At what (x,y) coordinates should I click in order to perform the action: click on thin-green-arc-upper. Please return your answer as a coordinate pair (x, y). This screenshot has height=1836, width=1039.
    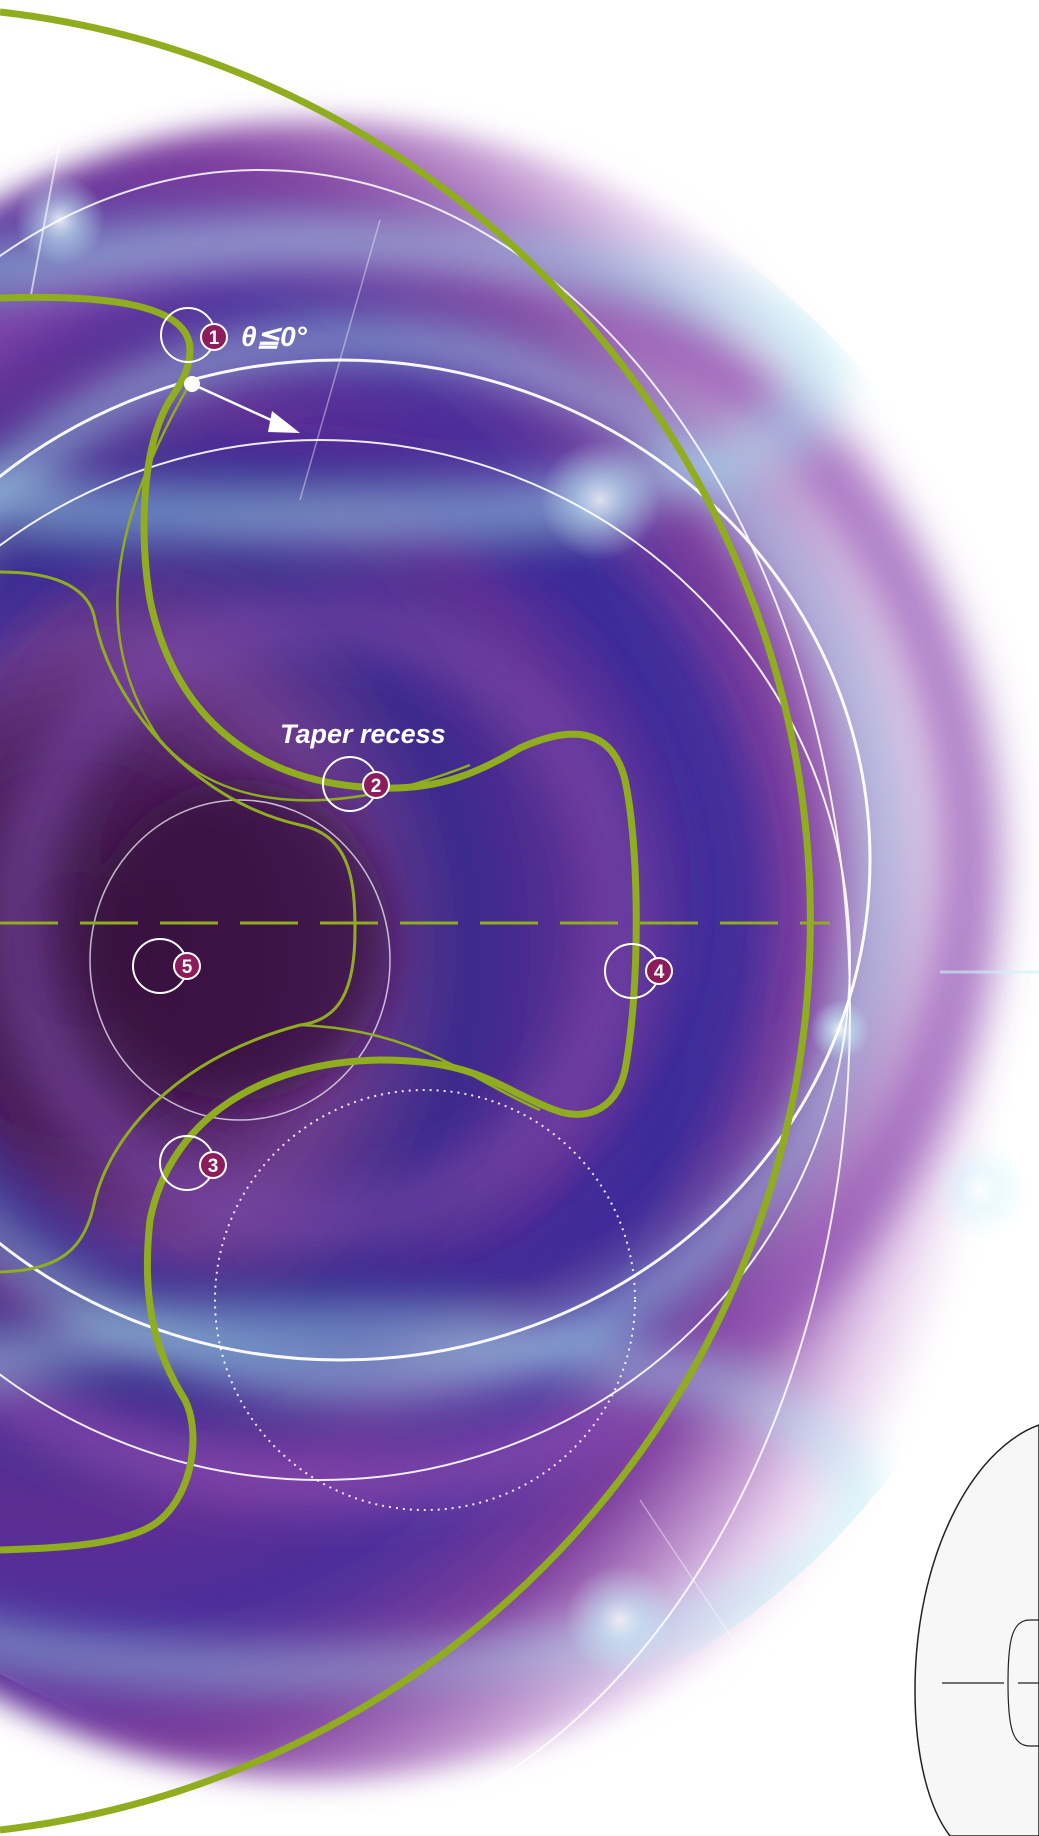
    Looking at the image, I should click on (293, 590).